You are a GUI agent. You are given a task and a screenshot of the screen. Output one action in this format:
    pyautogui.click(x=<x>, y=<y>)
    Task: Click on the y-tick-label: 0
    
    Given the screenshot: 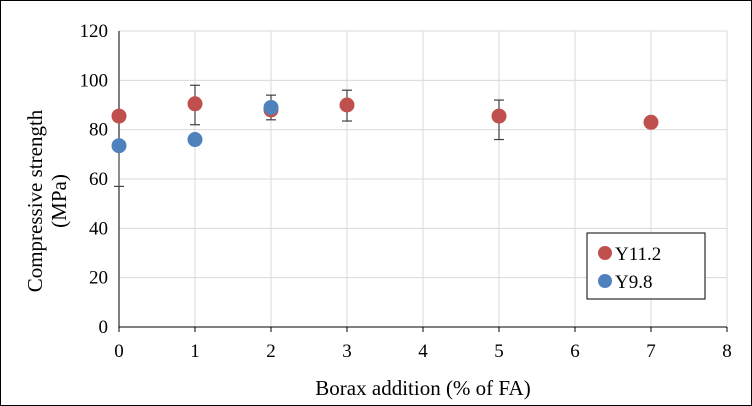 What is the action you would take?
    pyautogui.click(x=104, y=327)
    